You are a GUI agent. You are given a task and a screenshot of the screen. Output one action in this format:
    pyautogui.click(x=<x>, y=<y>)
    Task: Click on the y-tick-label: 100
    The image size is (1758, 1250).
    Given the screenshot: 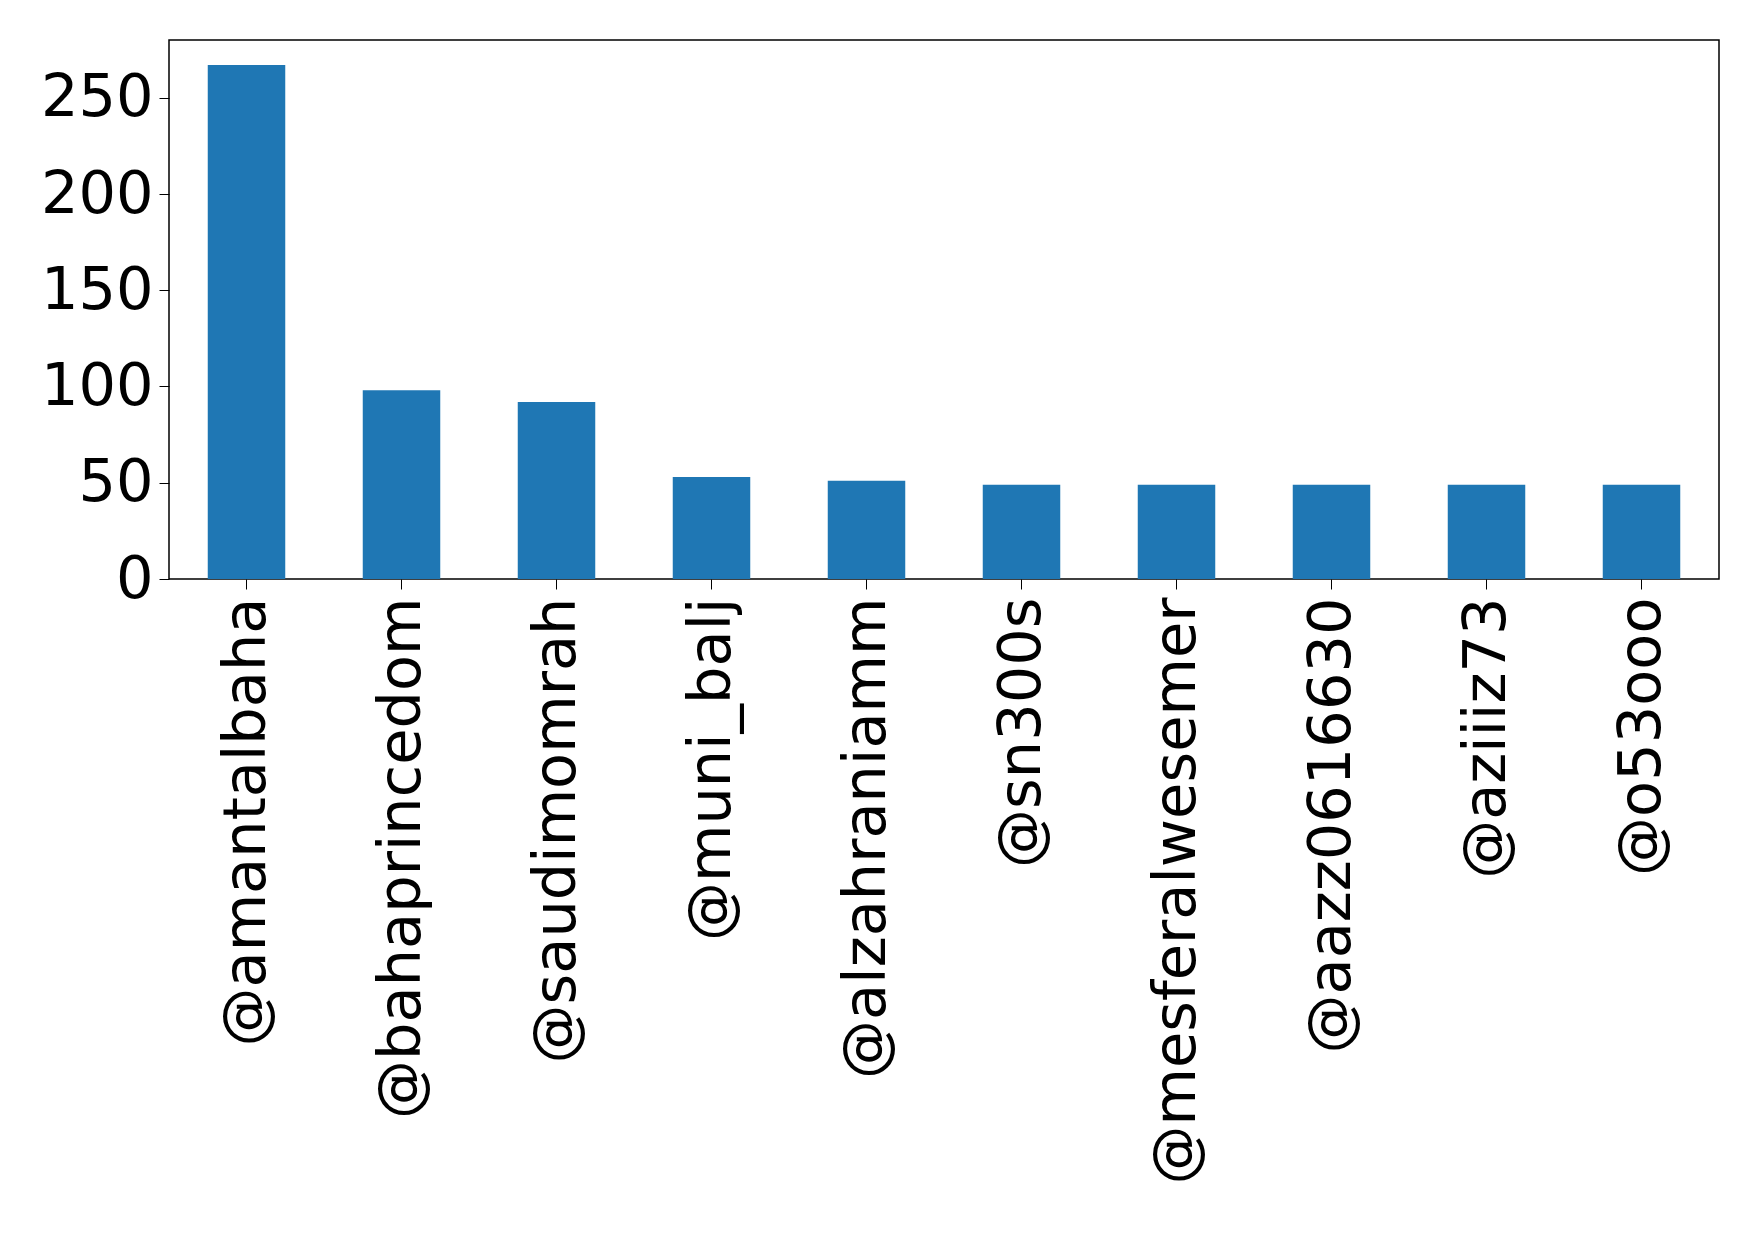 What is the action you would take?
    pyautogui.click(x=97, y=384)
    